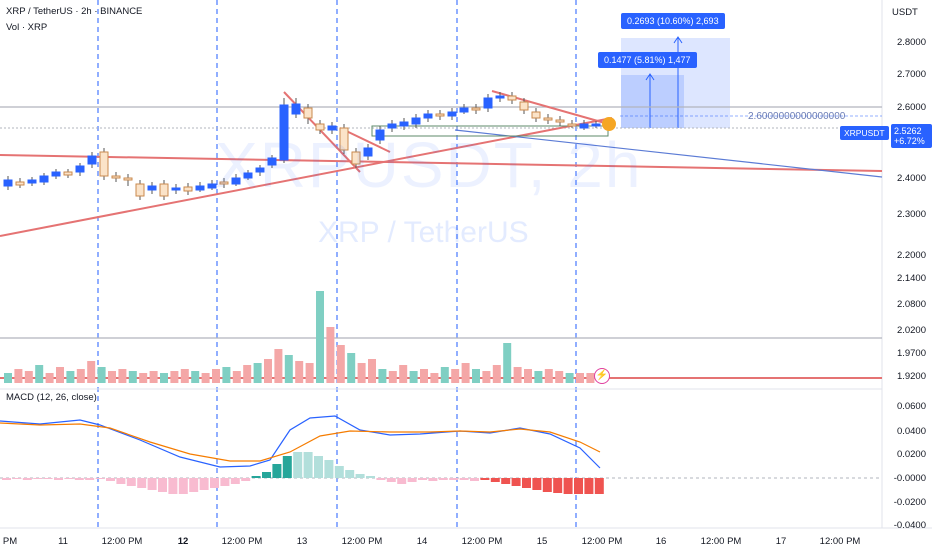  What do you see at coordinates (909, 141) in the screenshot?
I see `current-price-change: +6.72%` at bounding box center [909, 141].